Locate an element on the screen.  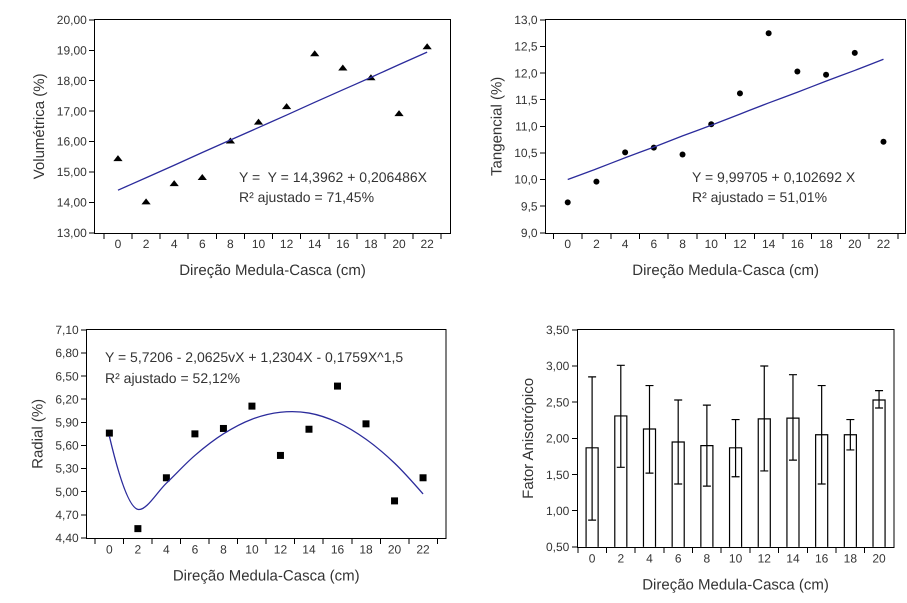
y-tick-label: 3,00 is located at coordinates (558, 366).